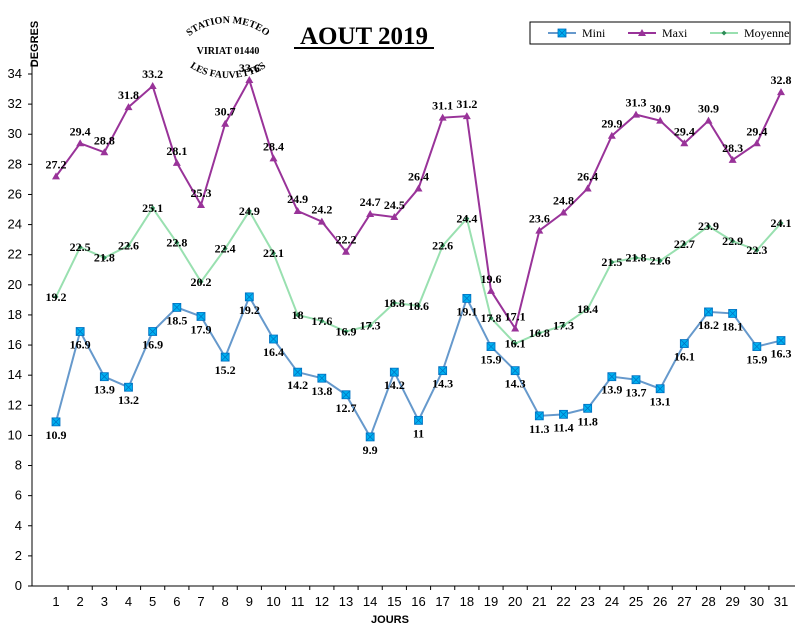  Describe the element at coordinates (611, 124) in the screenshot. I see `data-label-maxi: 29.9` at that location.